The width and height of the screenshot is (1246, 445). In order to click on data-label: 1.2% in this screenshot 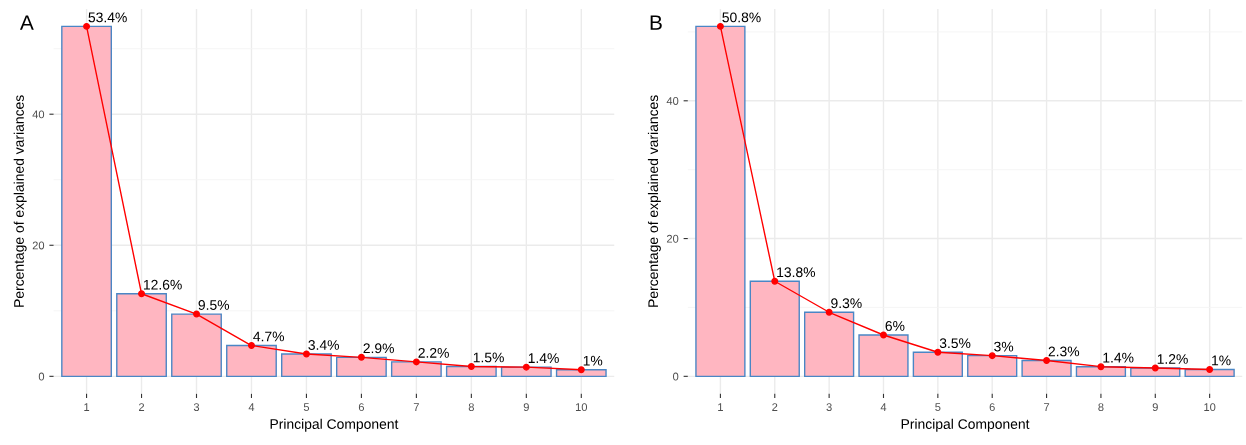, I will do `click(1172, 359)`.